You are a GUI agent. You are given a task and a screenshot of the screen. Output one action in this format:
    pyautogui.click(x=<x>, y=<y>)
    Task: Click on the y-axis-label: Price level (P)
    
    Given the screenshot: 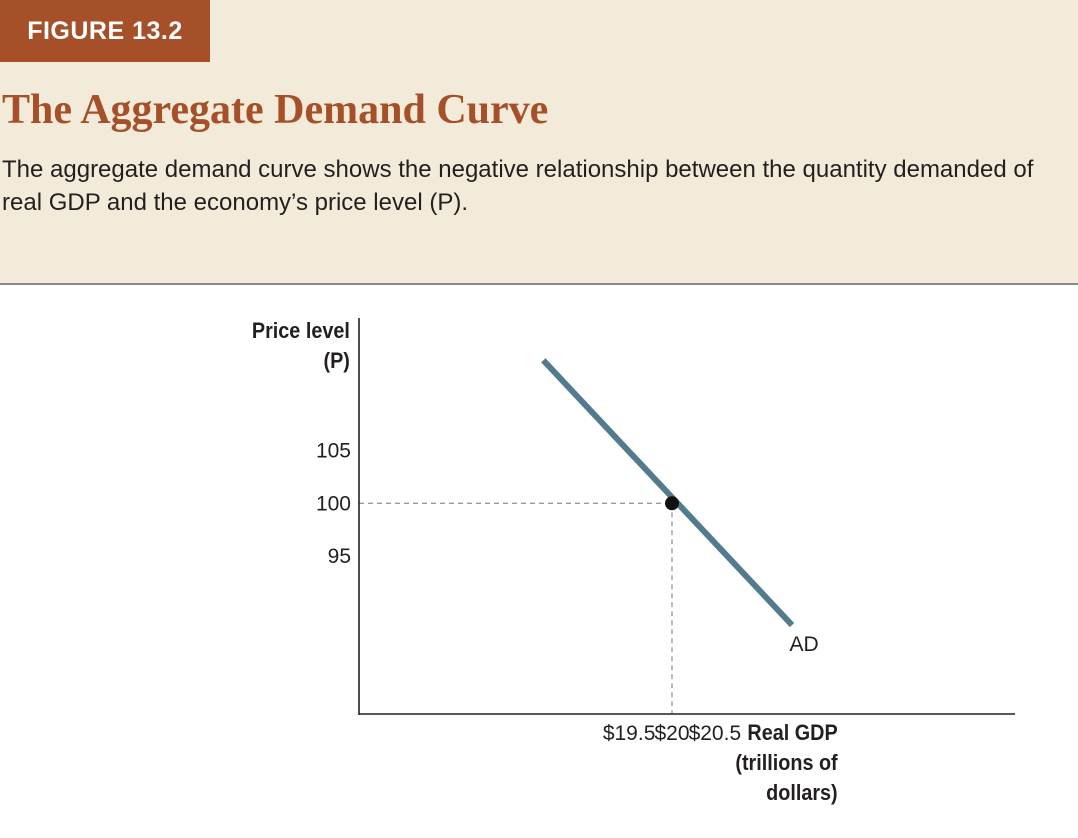 What is the action you would take?
    pyautogui.click(x=301, y=346)
    